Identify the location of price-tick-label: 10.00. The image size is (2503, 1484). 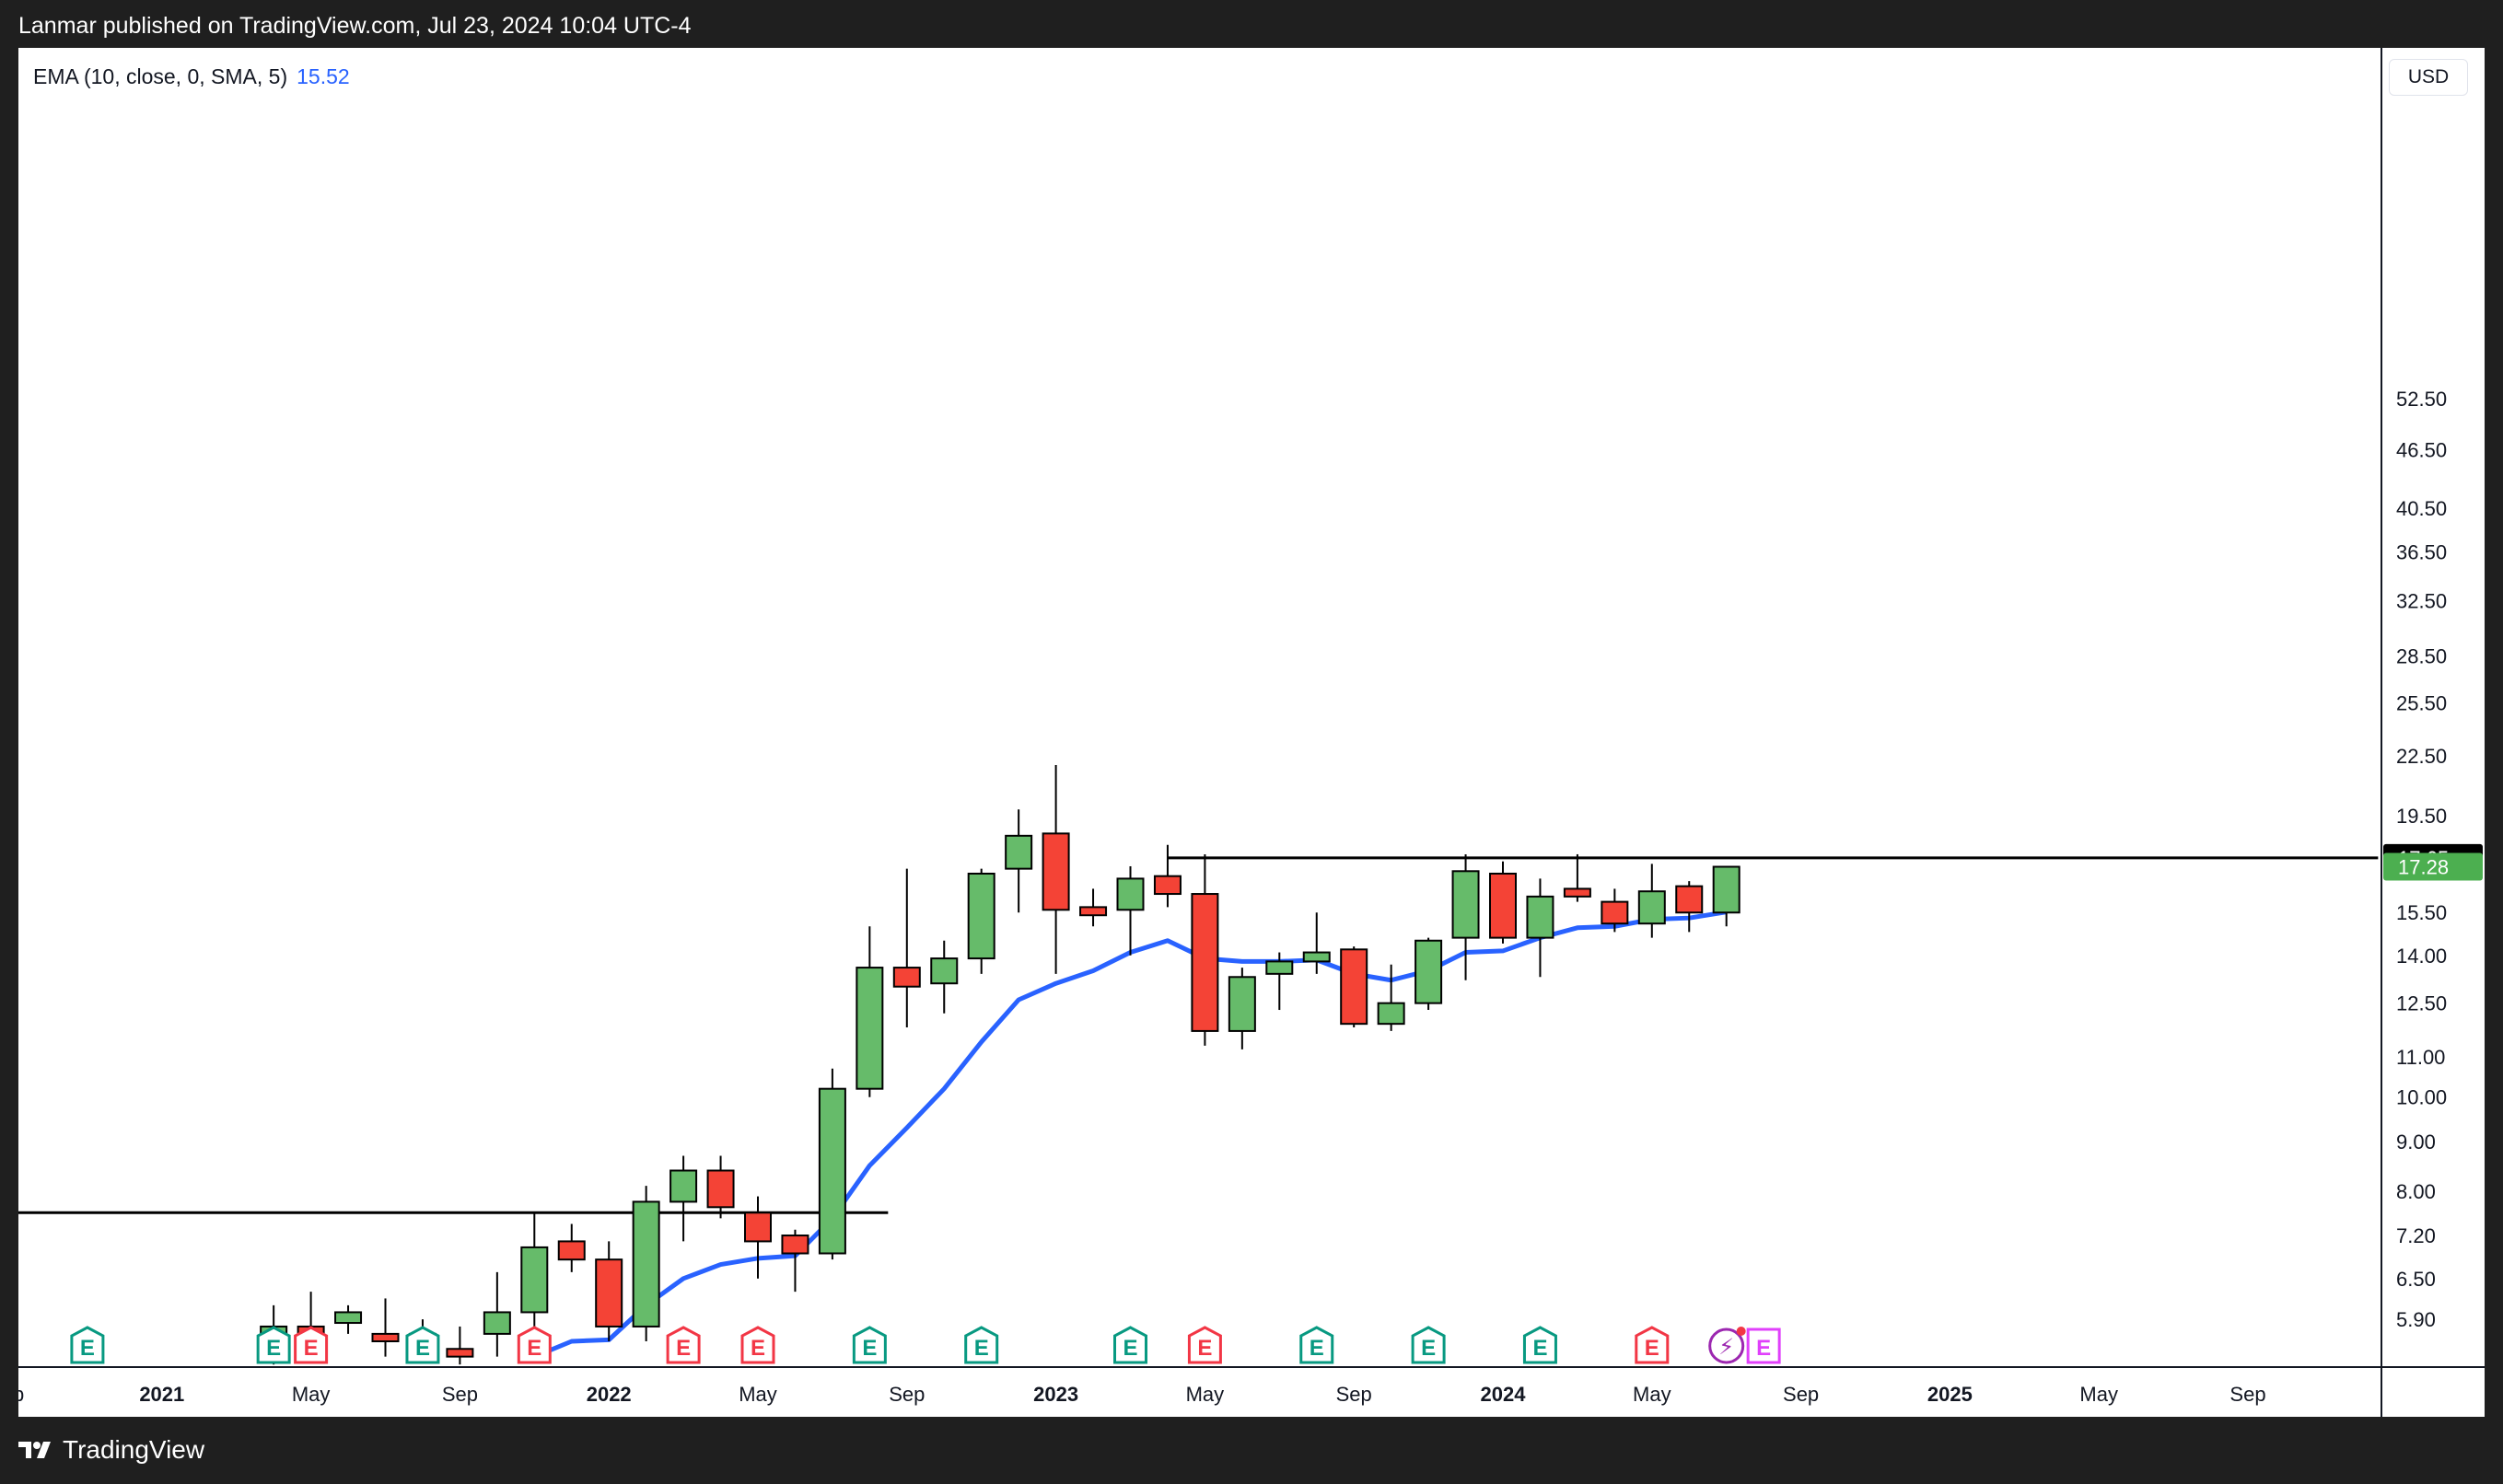
(2421, 1097).